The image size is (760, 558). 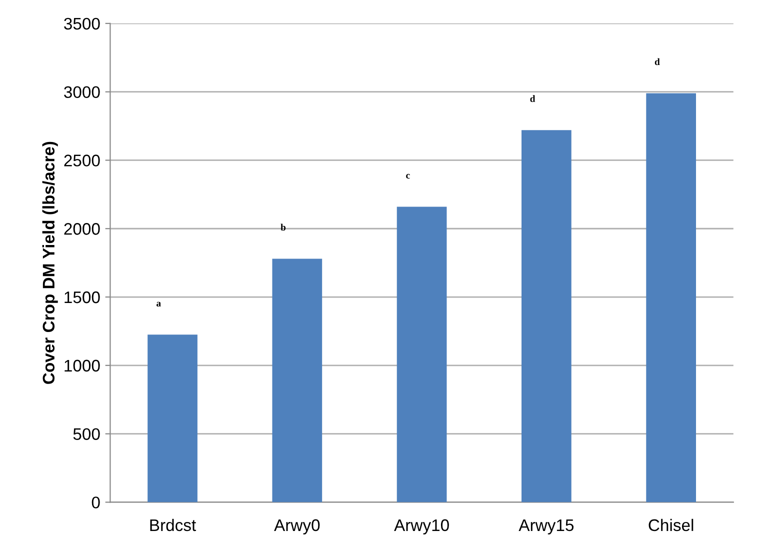 I want to click on x-tick-label: Chisel, so click(x=671, y=525).